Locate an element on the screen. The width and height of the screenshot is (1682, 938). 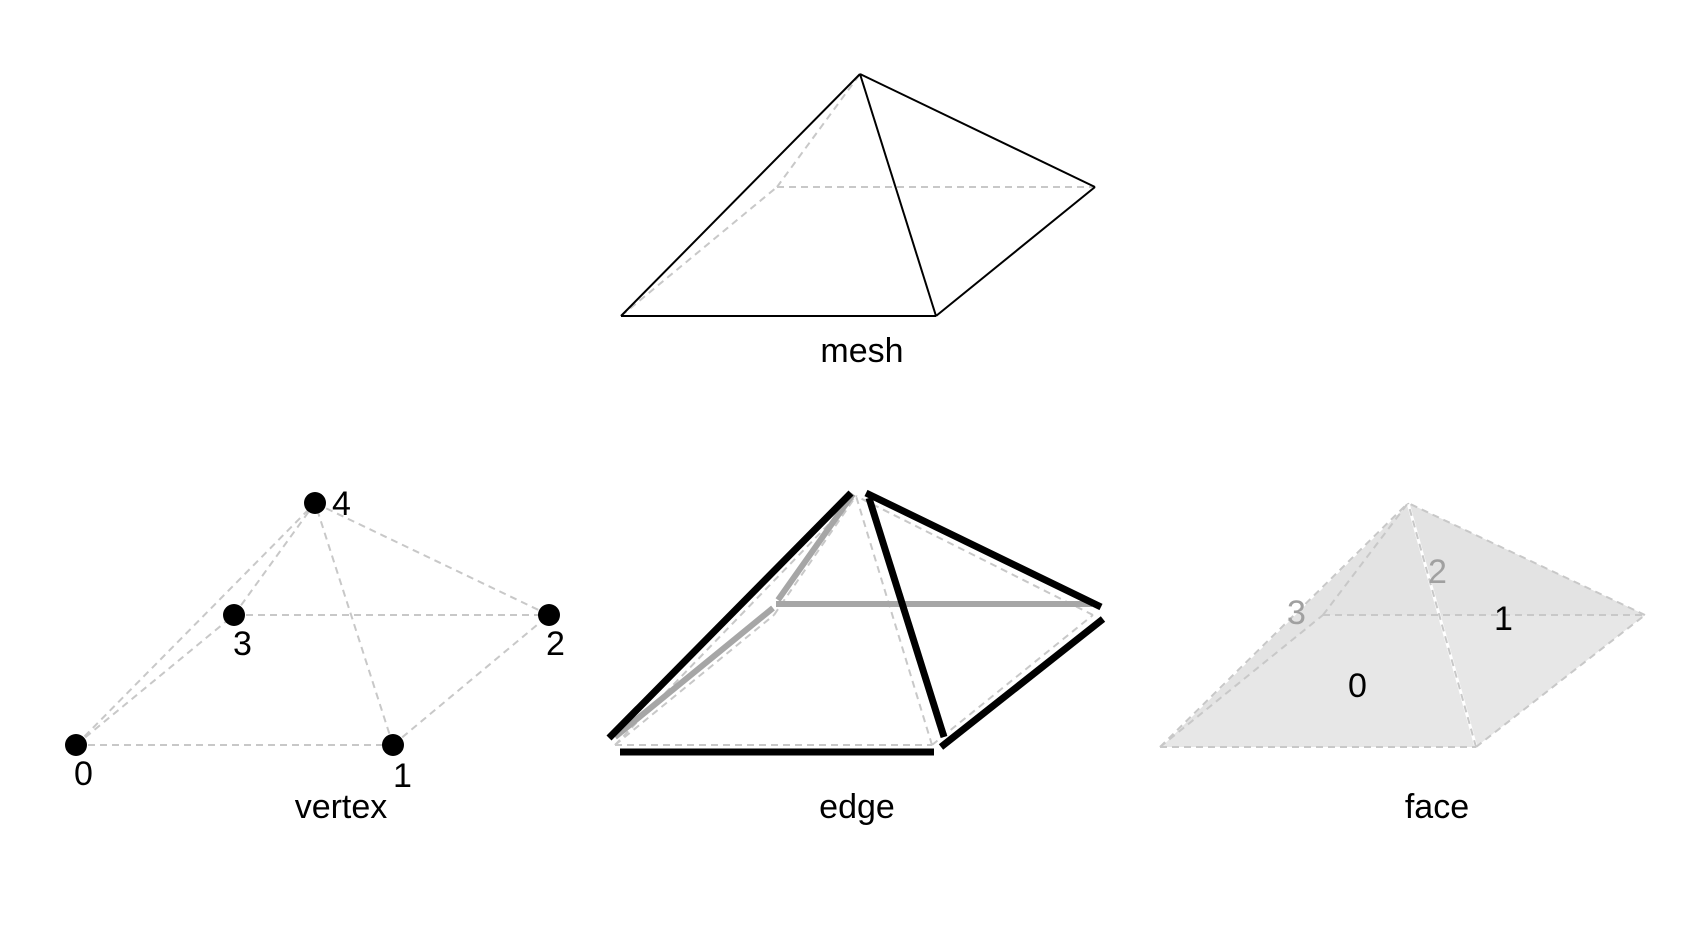
face-label-2: 2 is located at coordinates (1437, 572).